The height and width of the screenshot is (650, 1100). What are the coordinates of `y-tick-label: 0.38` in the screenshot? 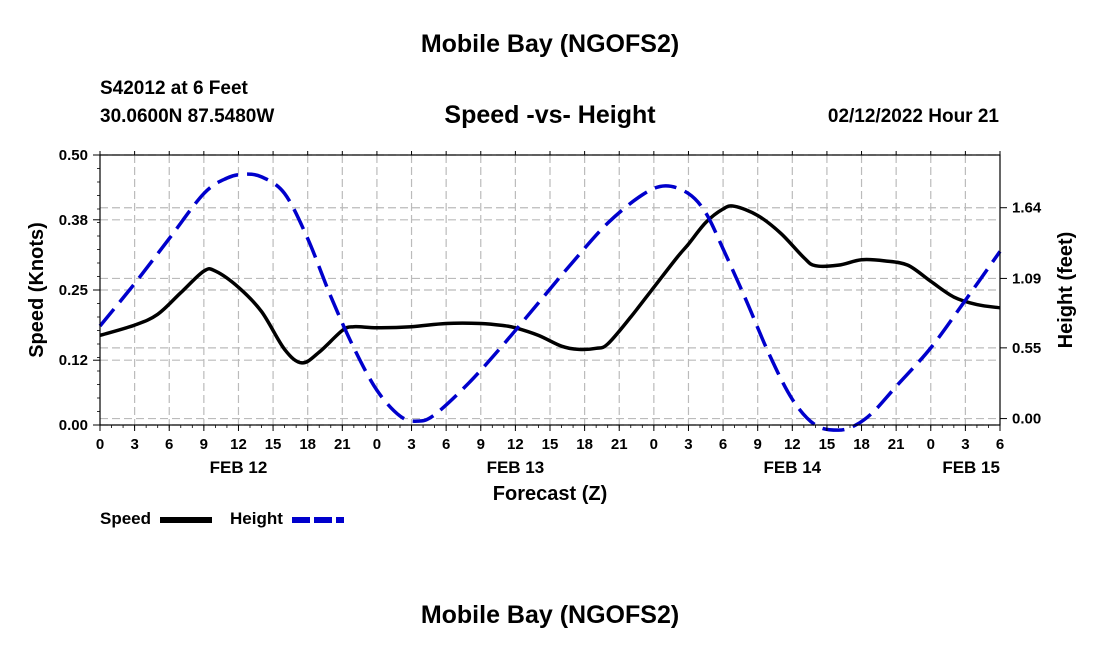 It's located at (73, 220).